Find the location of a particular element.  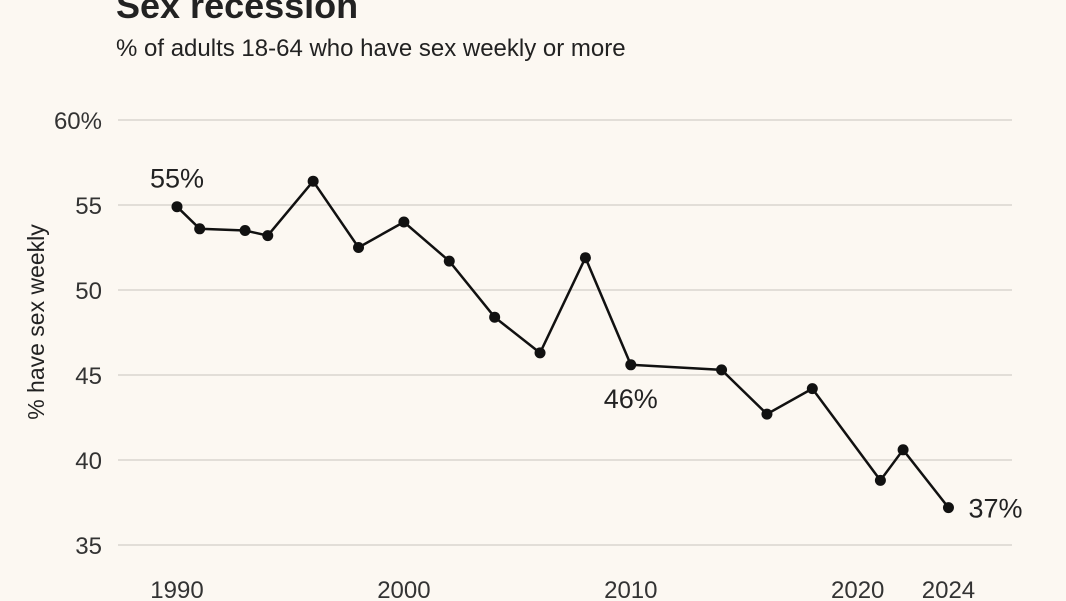

data-label: 55% is located at coordinates (177, 179).